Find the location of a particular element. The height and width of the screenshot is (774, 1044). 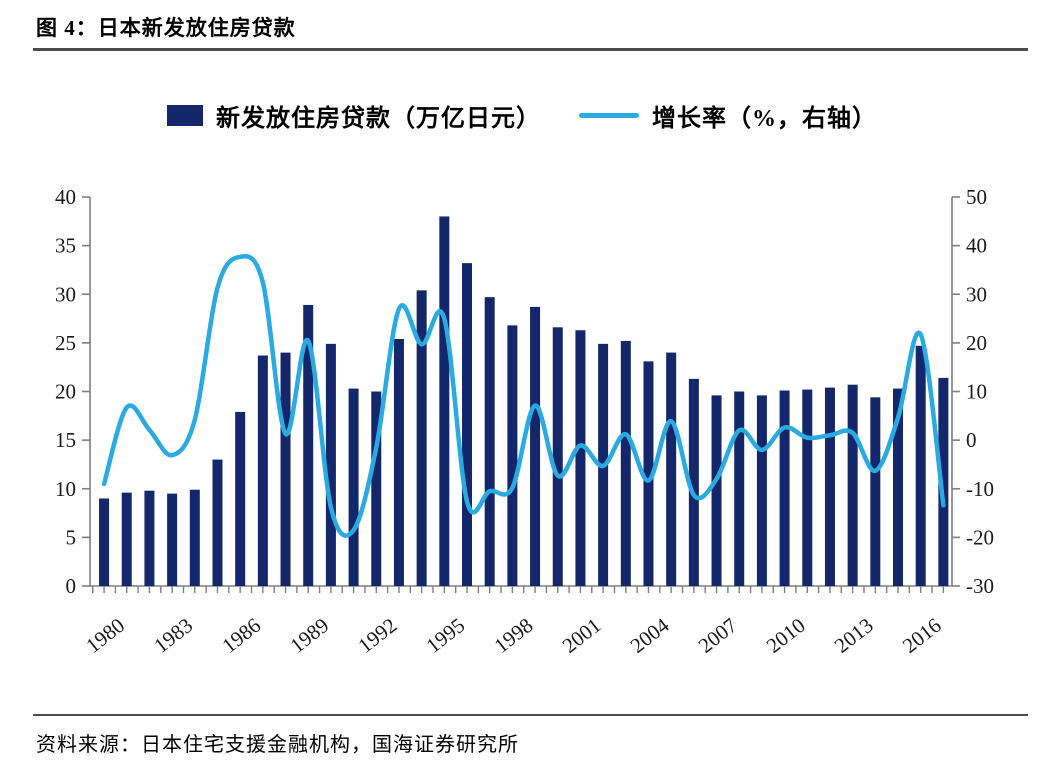

svg-text: 2016 is located at coordinates (922, 635).